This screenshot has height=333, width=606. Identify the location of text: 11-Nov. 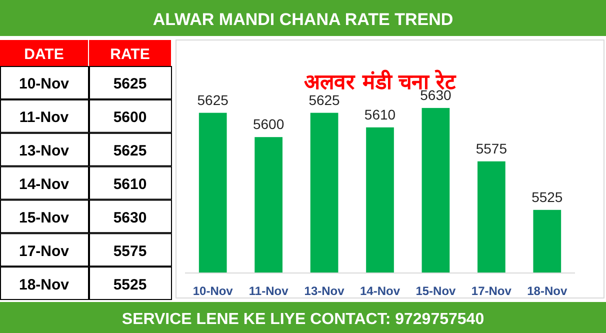
(44, 117).